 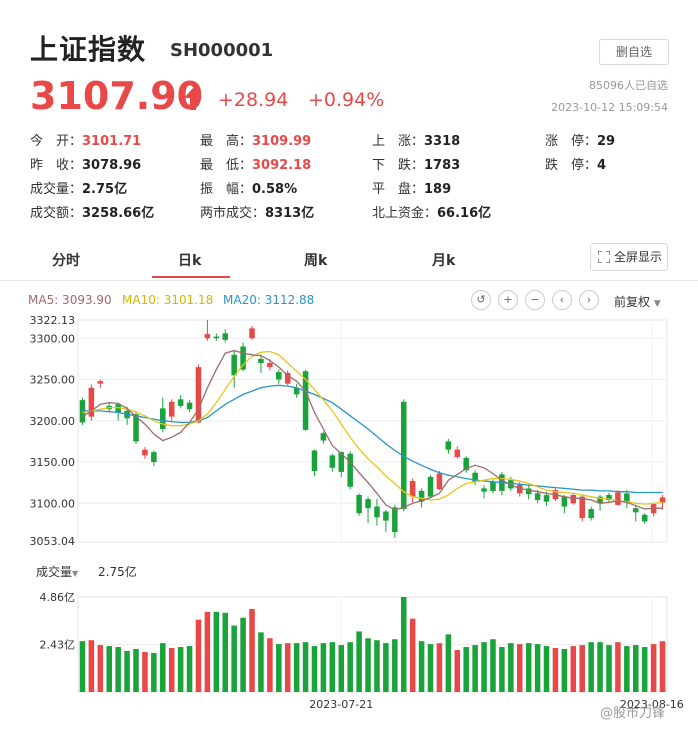 I want to click on active-tab-indicator, so click(x=191, y=277).